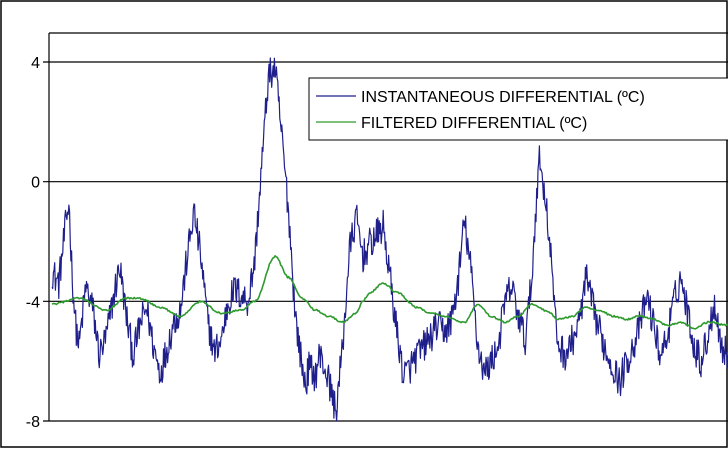 The image size is (728, 453). I want to click on legend-label-filtered: FILTERED DIFFERENTIAL (ºC), so click(474, 123).